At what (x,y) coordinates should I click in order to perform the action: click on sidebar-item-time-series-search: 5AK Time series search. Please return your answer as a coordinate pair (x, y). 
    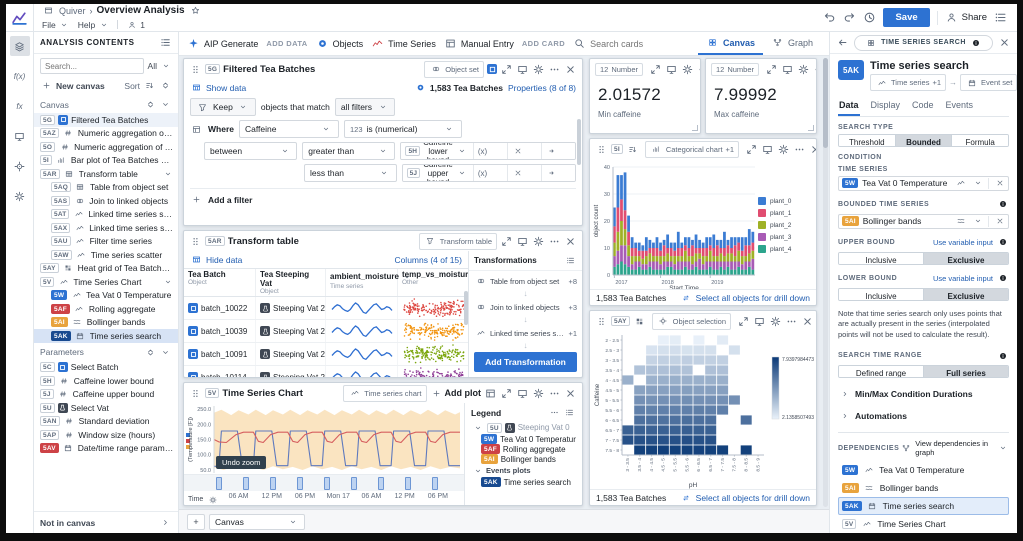
    Looking at the image, I should click on (106, 336).